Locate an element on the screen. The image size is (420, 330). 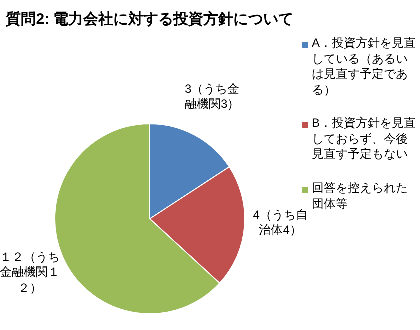
legend-label: B．投資方針を見直しておらず、今後見直す予定もない is located at coordinates (364, 139).